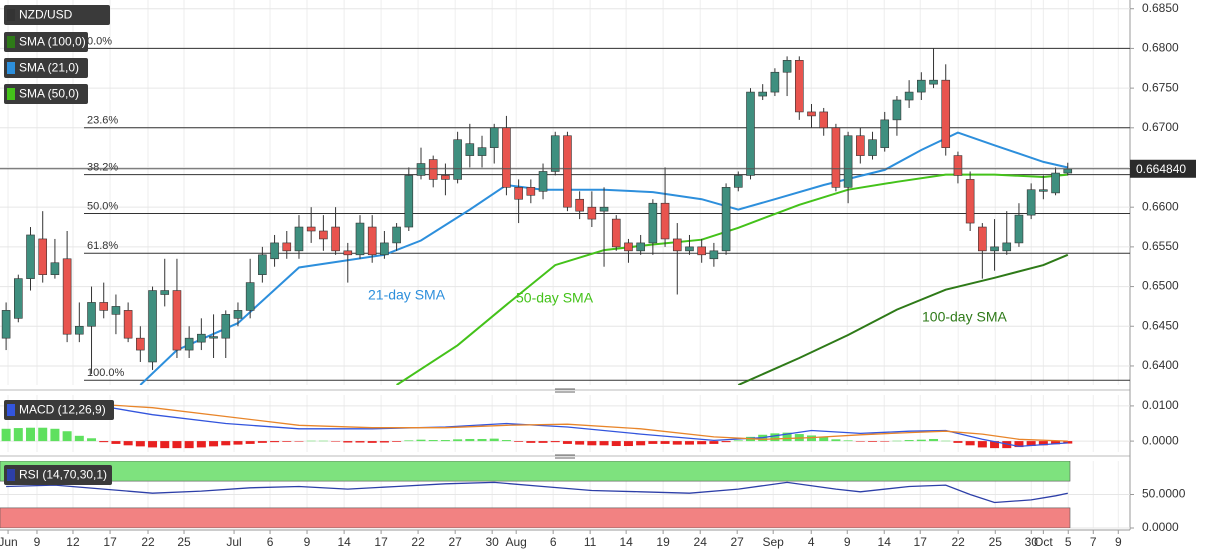 The height and width of the screenshot is (555, 1207). What do you see at coordinates (102, 168) in the screenshot?
I see `fib-label: 38.2%` at bounding box center [102, 168].